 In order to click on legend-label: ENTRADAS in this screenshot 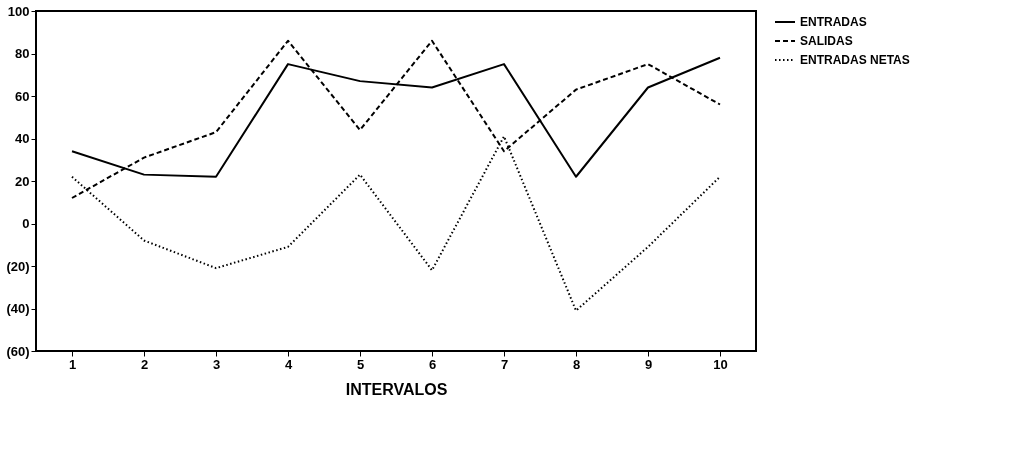, I will do `click(833, 22)`.